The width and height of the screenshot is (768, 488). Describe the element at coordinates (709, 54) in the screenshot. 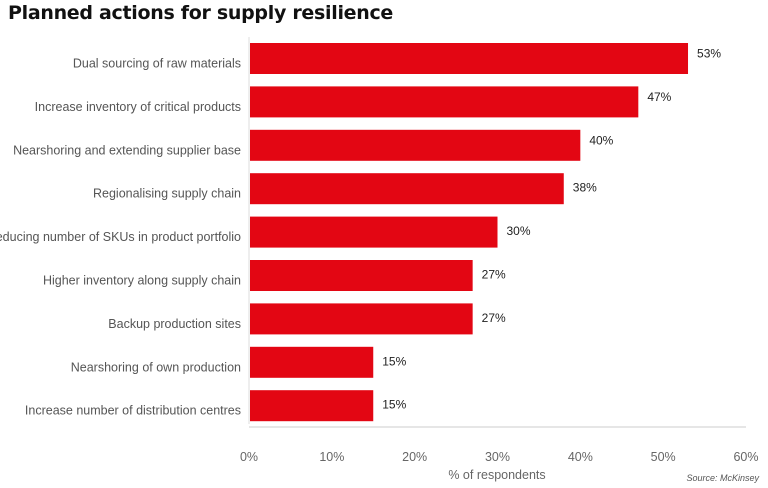

I see `value-label: 53%` at that location.